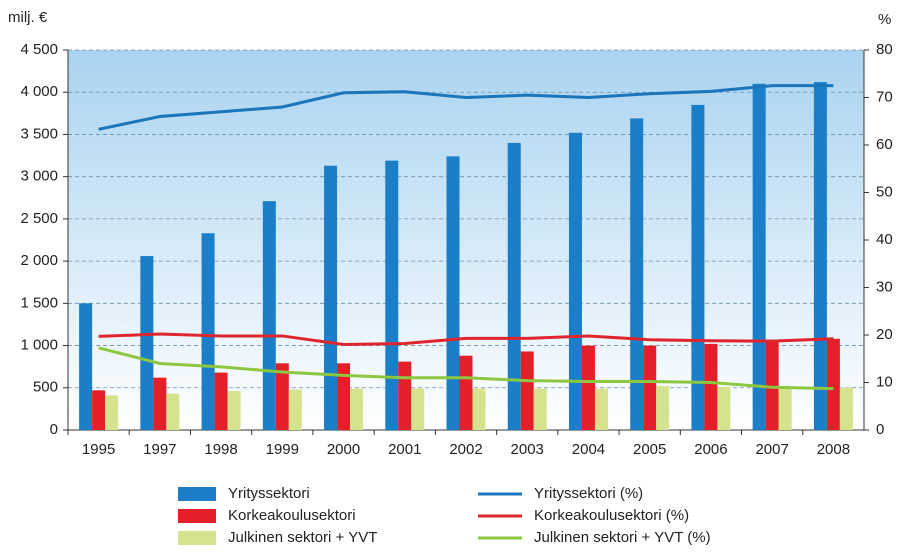 This screenshot has height=559, width=903. I want to click on x-tick-label: 2007, so click(771, 449).